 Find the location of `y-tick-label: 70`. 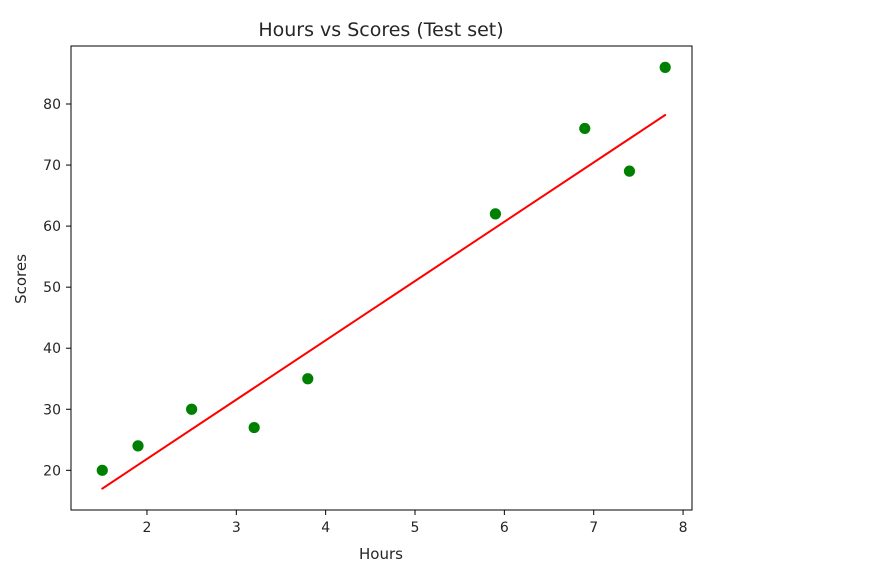

y-tick-label: 70 is located at coordinates (52, 166).